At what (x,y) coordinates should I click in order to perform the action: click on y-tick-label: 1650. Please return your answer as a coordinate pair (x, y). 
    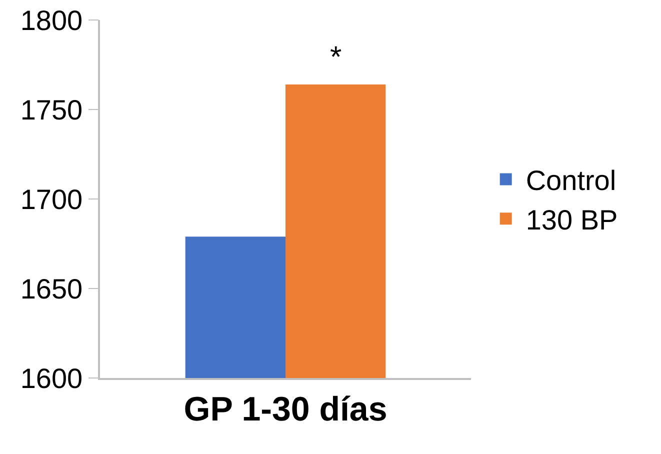
    Looking at the image, I should click on (51, 288).